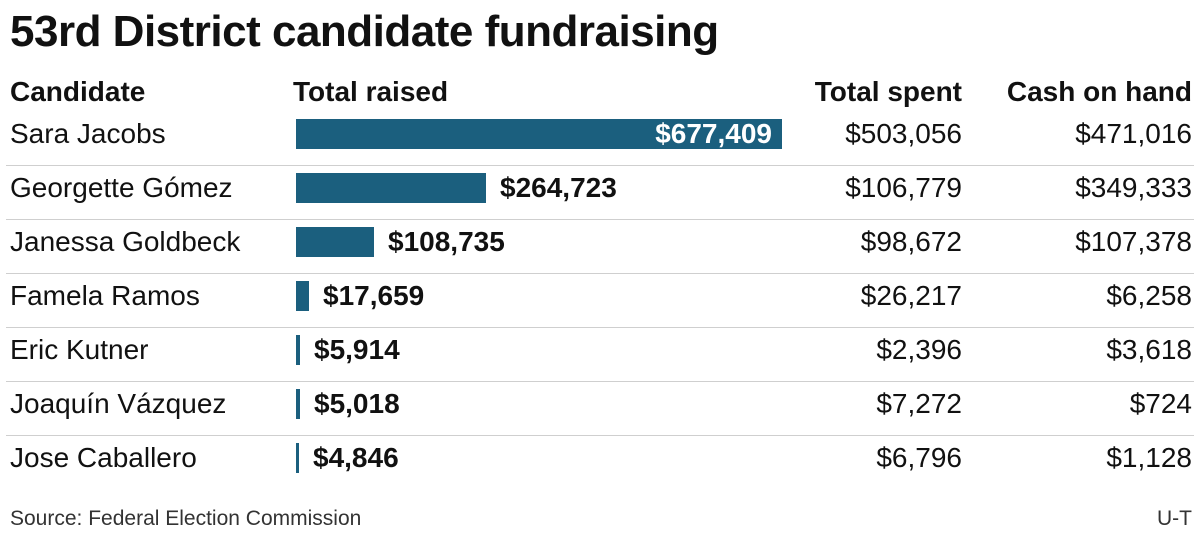 Image resolution: width=1200 pixels, height=533 pixels. I want to click on header-total-spent: Total spent, so click(888, 91).